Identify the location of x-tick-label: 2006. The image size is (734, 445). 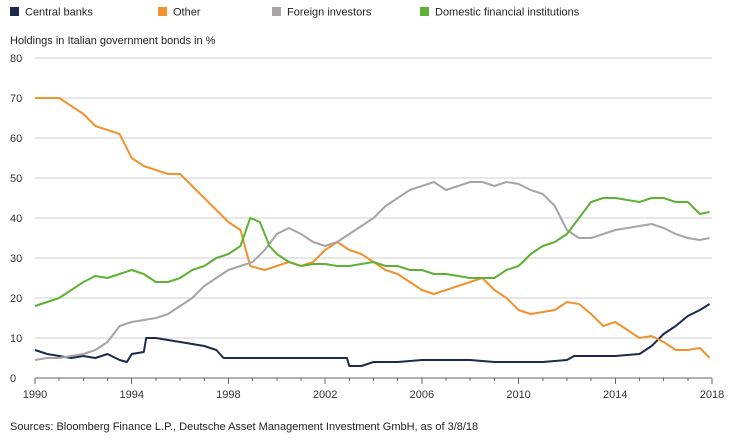
(422, 395).